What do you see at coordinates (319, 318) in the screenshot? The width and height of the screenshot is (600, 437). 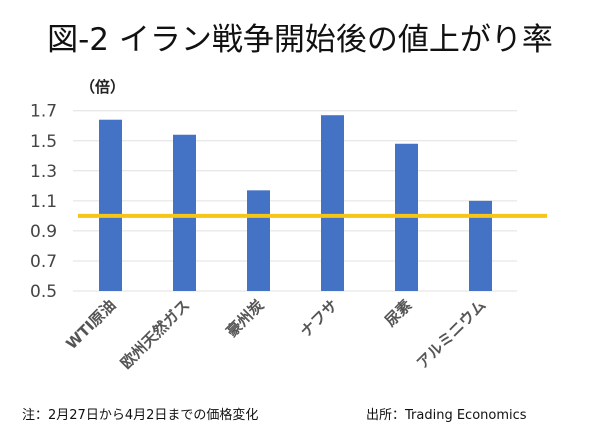 I see `x-tick-label: ナフサ` at bounding box center [319, 318].